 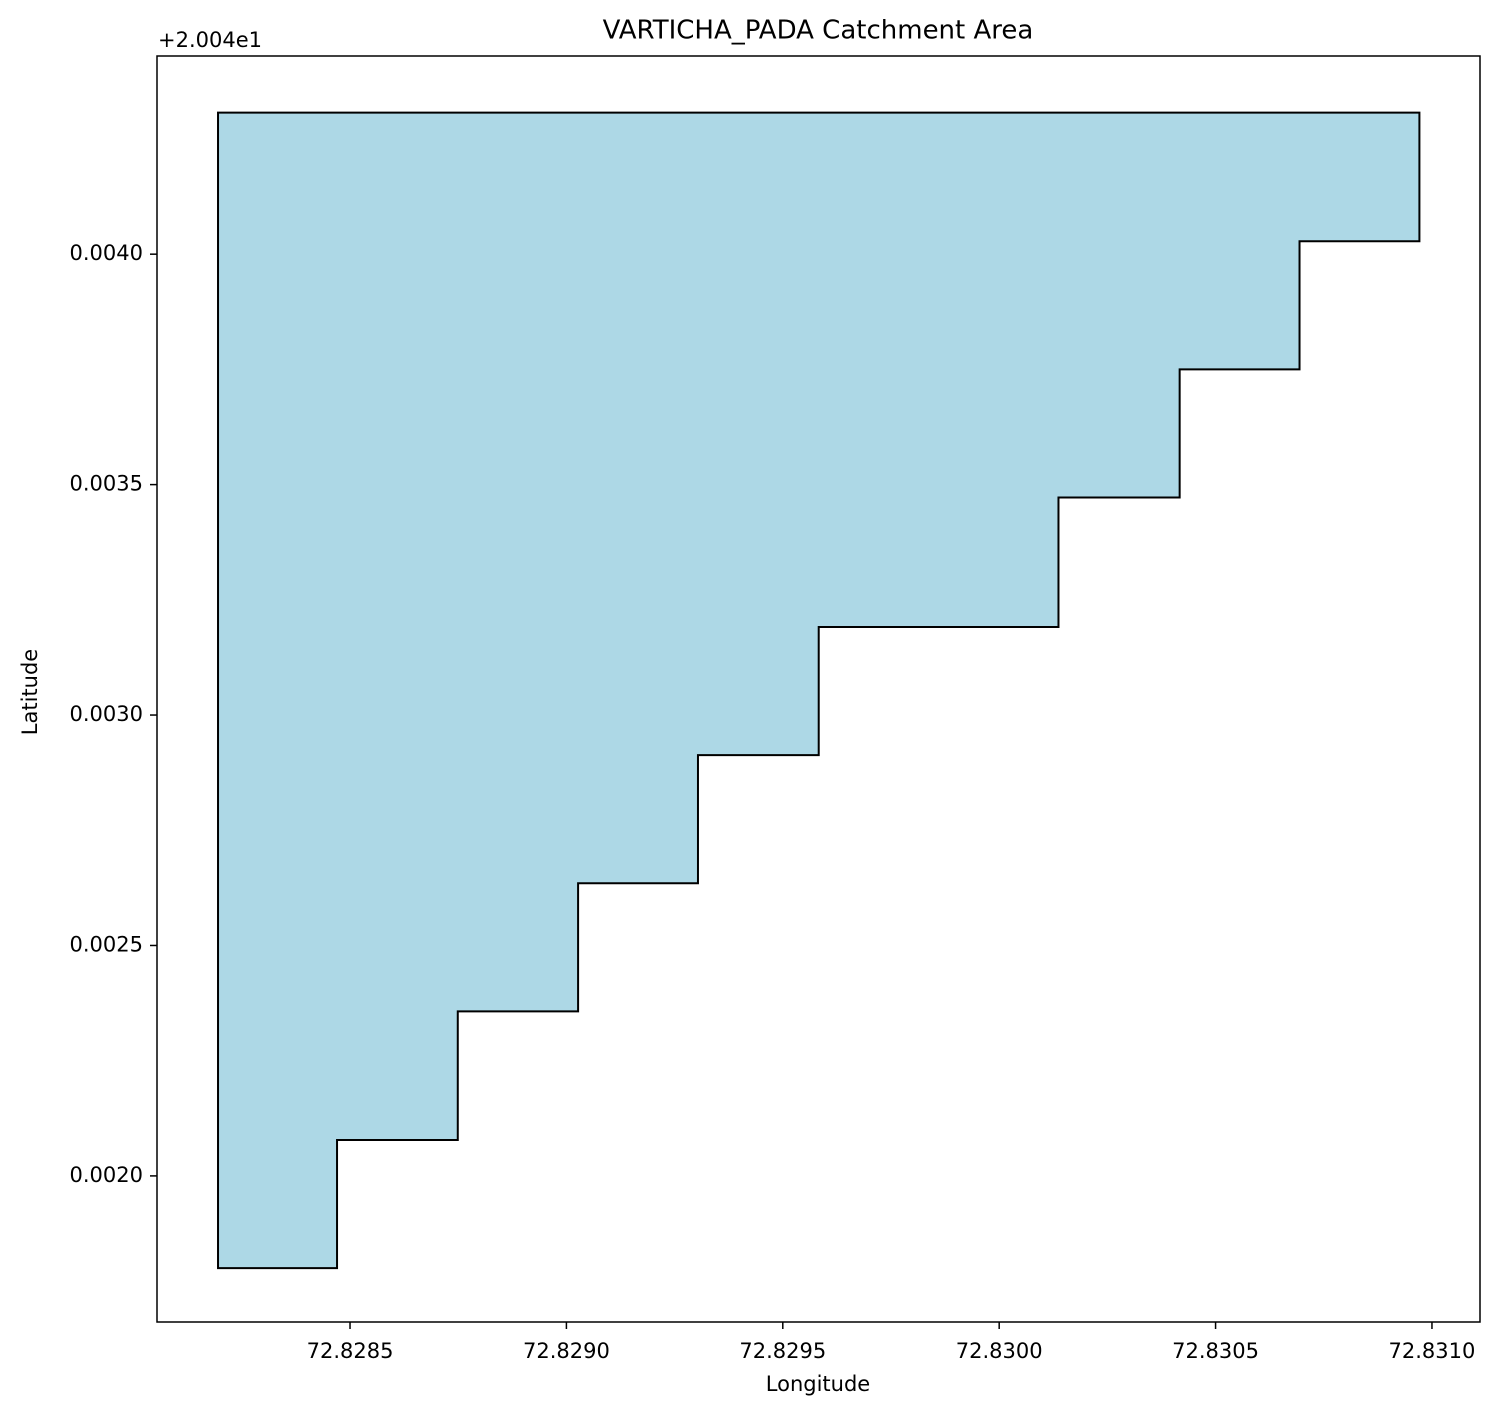 I want to click on y-tick-label: 0.0040, so click(x=106, y=253).